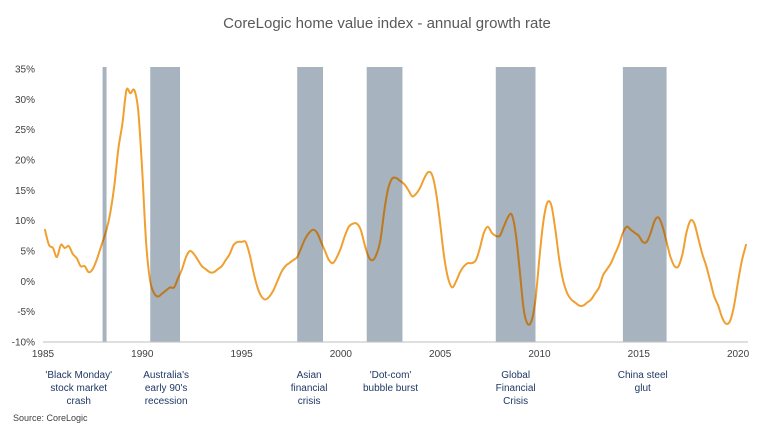 This screenshot has width=774, height=438. What do you see at coordinates (241, 354) in the screenshot?
I see `x-tick-label: 1995` at bounding box center [241, 354].